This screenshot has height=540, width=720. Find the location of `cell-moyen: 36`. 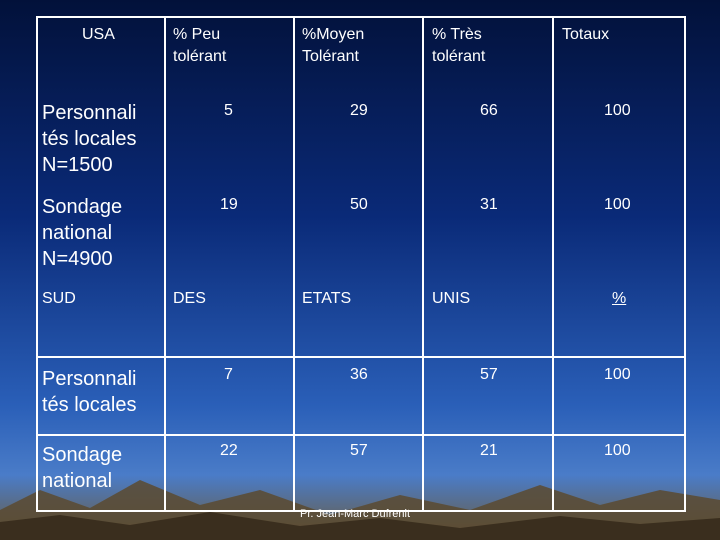

cell-moyen: 36 is located at coordinates (359, 374).